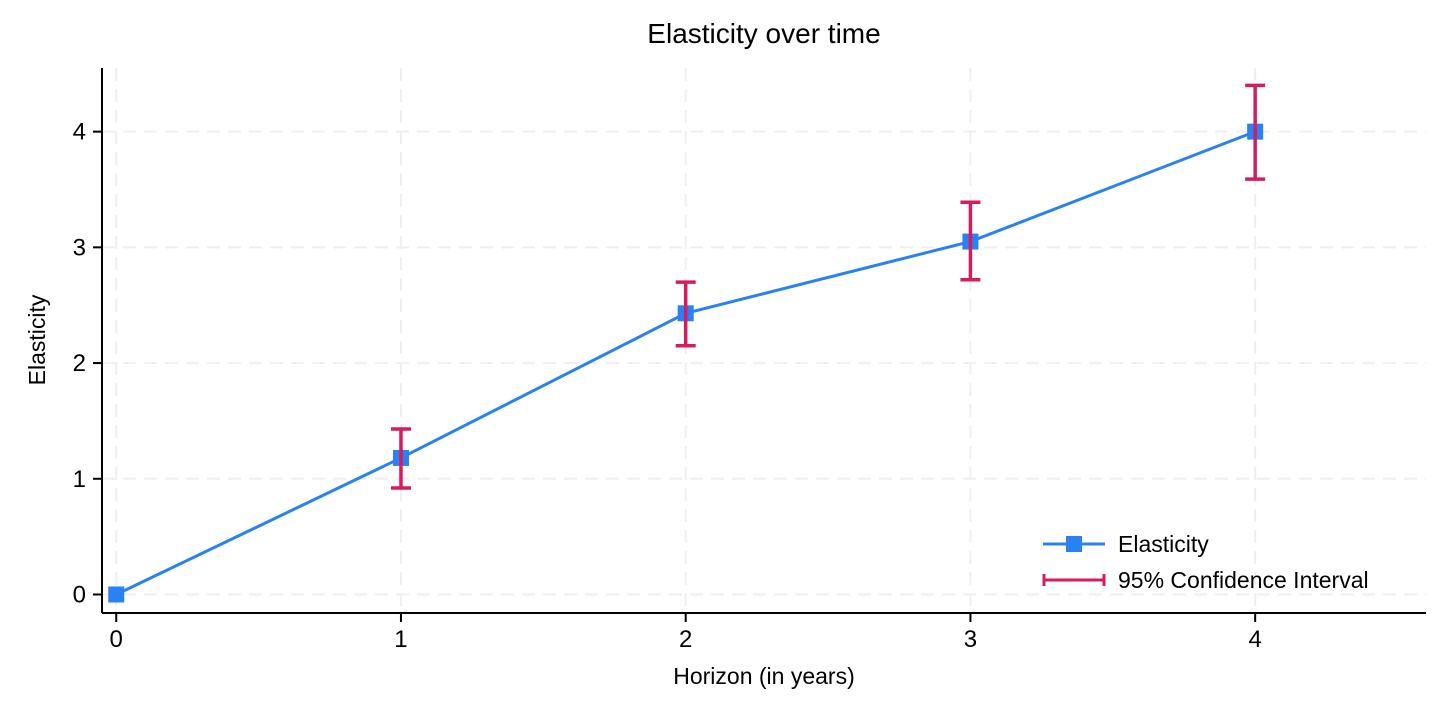  Describe the element at coordinates (79, 363) in the screenshot. I see `y-tick-label: 2` at that location.